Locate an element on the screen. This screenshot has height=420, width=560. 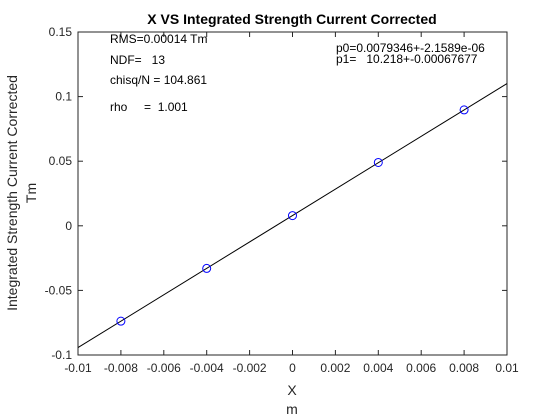
x-tick-label: -0.01 is located at coordinates (78, 368).